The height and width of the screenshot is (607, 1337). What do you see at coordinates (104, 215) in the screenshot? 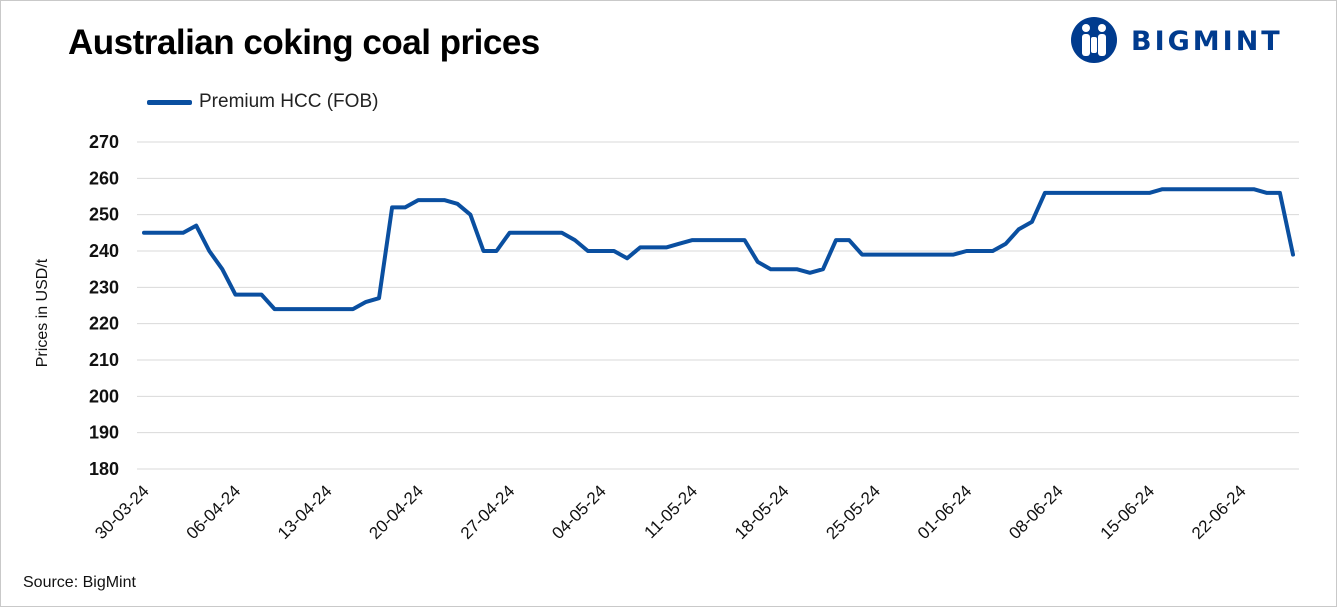
I see `y-tick-label: 250` at bounding box center [104, 215].